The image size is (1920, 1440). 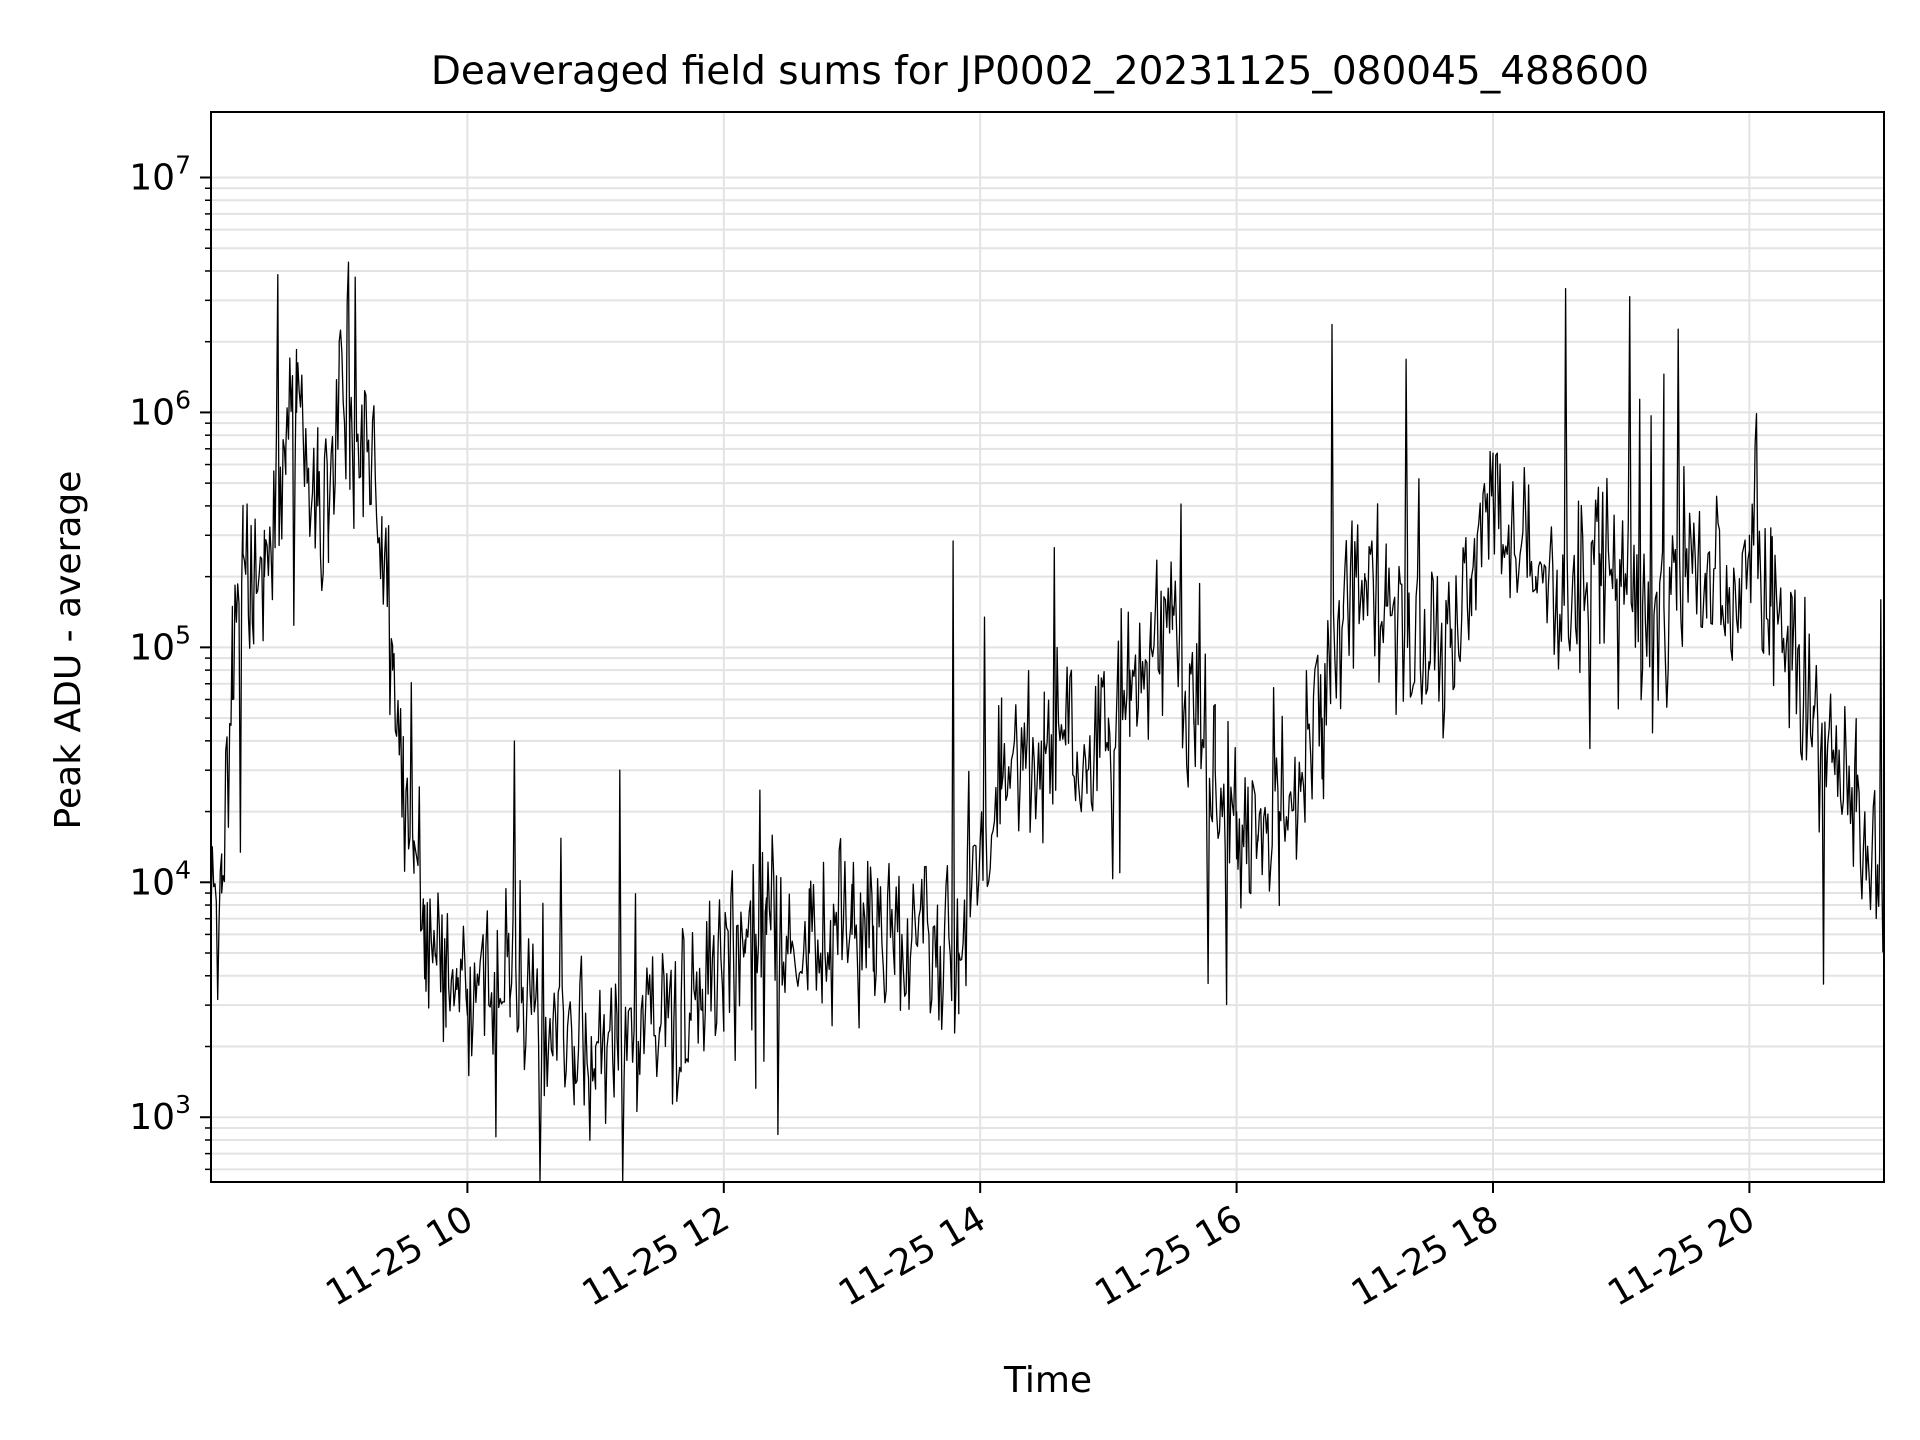 What do you see at coordinates (160, 644) in the screenshot?
I see `y-tick-label: 10⁵` at bounding box center [160, 644].